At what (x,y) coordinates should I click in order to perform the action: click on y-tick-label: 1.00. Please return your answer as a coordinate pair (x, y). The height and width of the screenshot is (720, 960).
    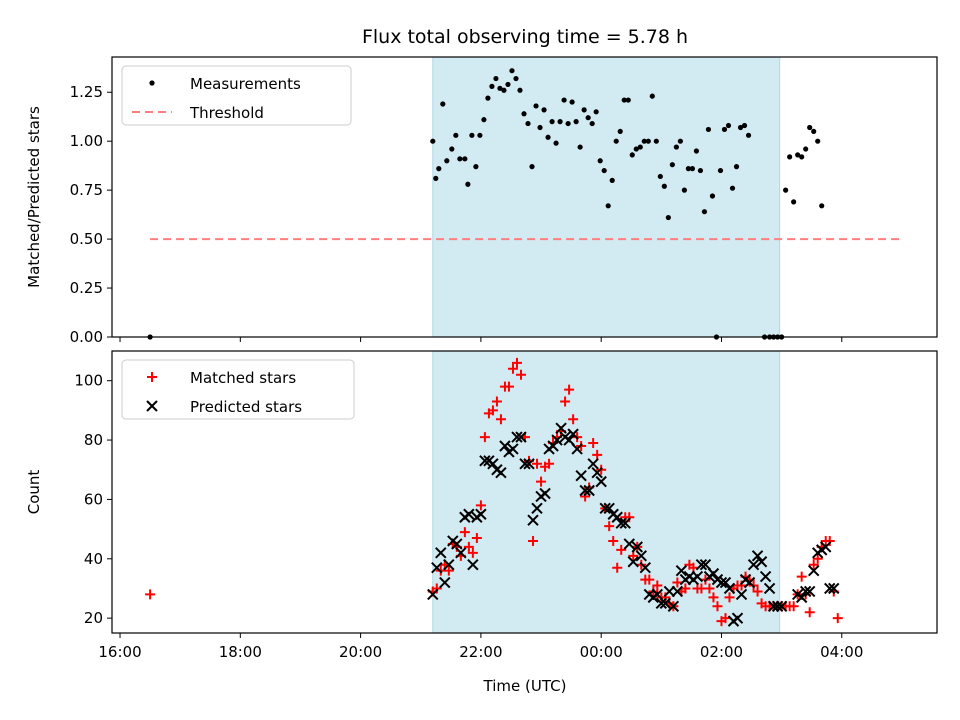
    Looking at the image, I should click on (86, 141).